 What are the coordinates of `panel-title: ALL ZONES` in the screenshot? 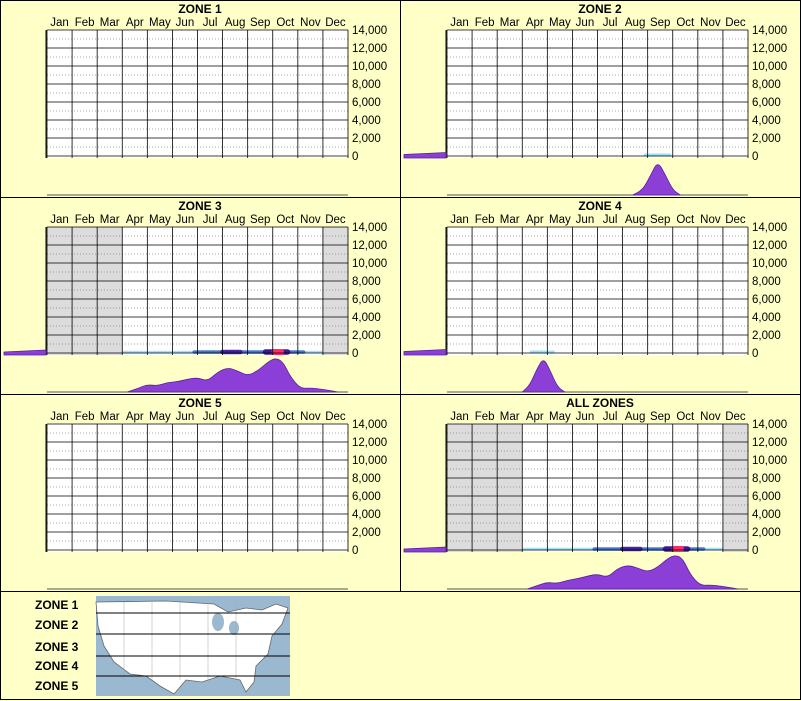 It's located at (600, 403).